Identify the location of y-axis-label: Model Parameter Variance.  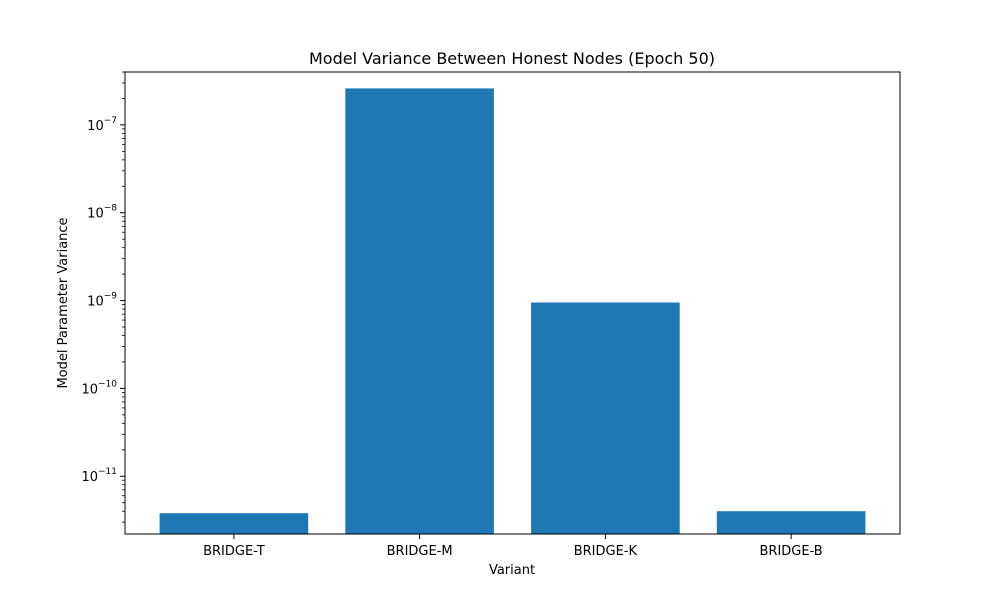
(63, 302).